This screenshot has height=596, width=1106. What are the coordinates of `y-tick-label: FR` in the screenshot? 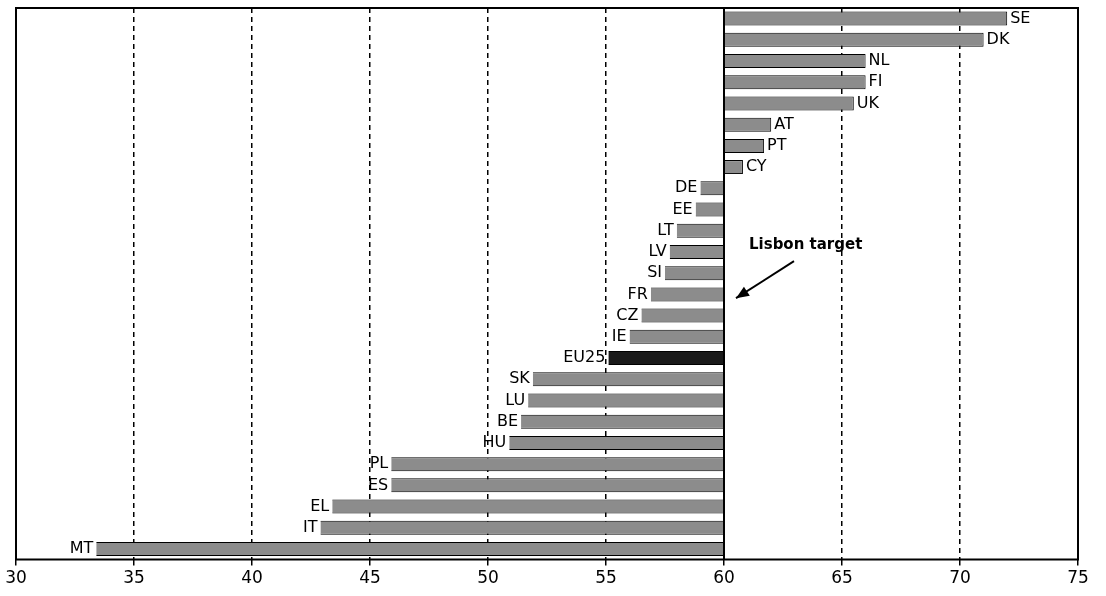 It's located at (637, 293).